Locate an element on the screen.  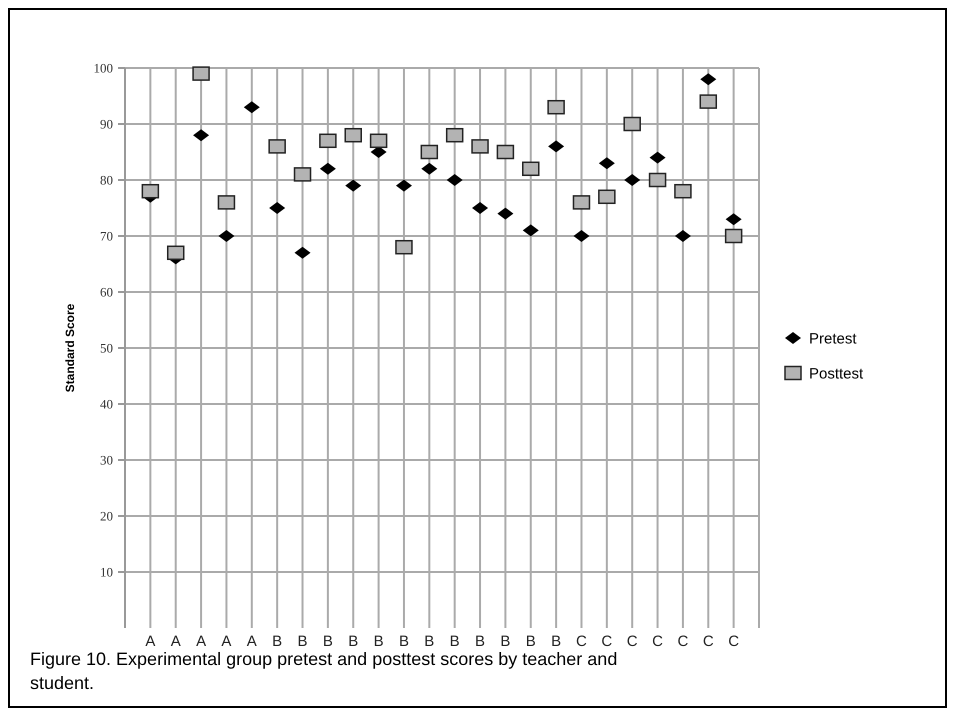
y-tick-label: 30 is located at coordinates (106, 460).